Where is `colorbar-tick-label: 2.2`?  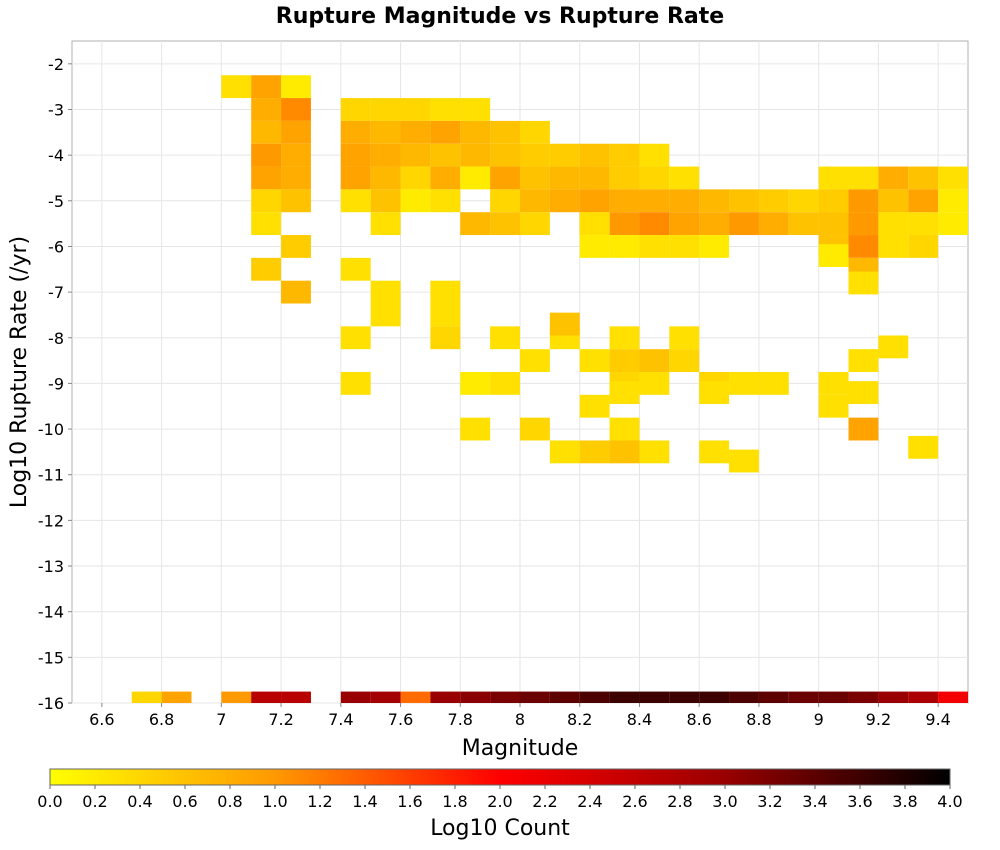 colorbar-tick-label: 2.2 is located at coordinates (544, 801).